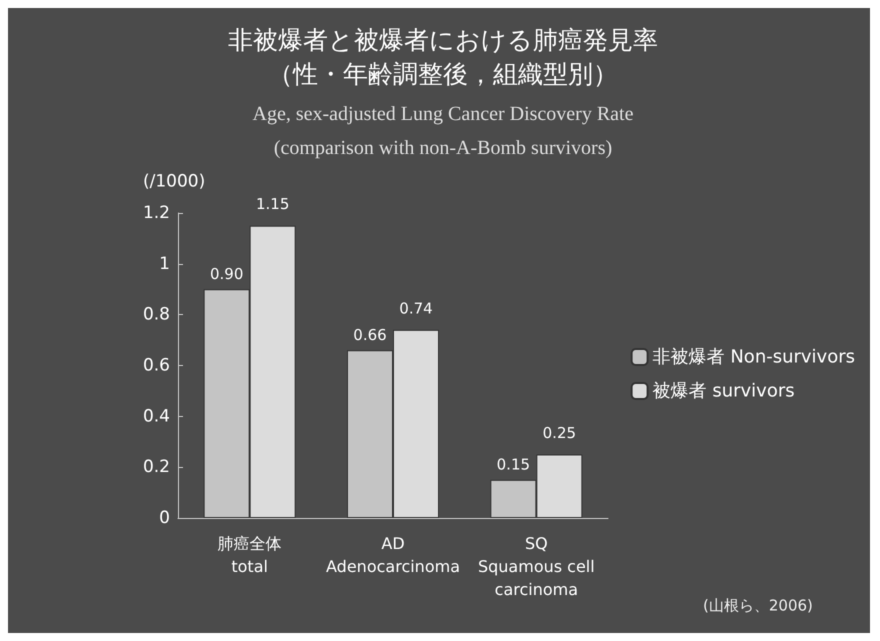 This screenshot has width=880, height=641. I want to click on x-tick-label: 肺癌全体 total, so click(250, 555).